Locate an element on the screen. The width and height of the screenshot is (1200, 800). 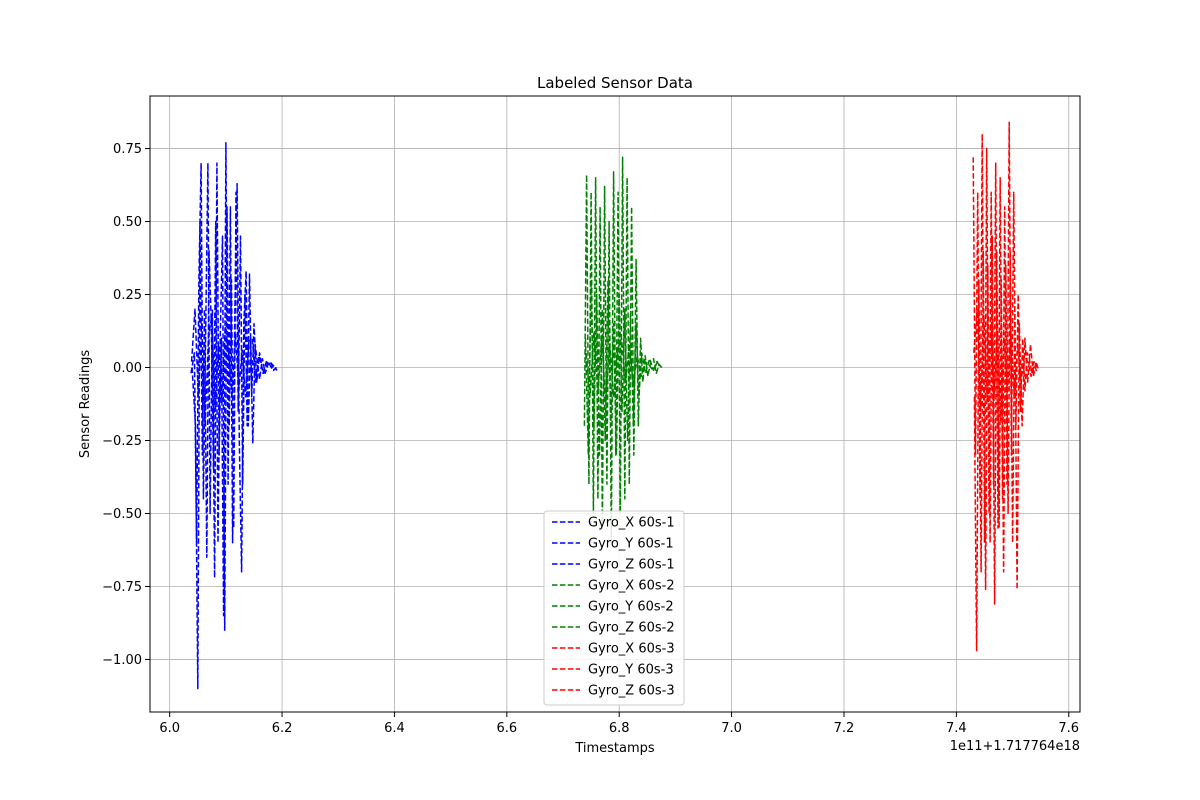
legend-frame is located at coordinates (614, 608).